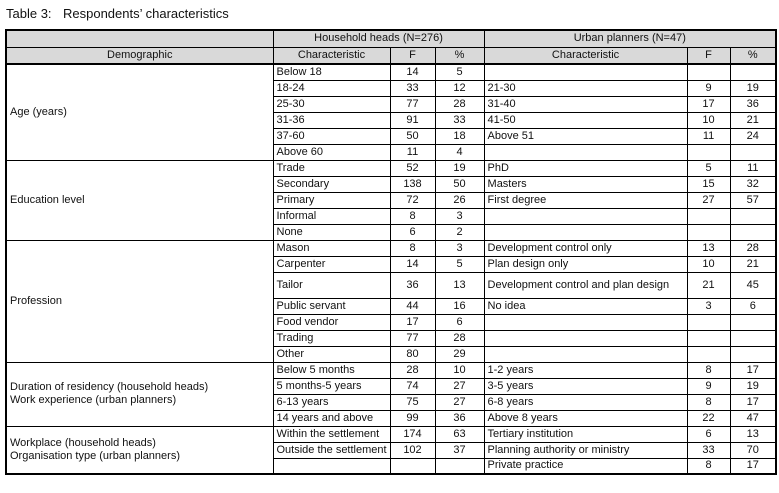 This screenshot has width=779, height=493. What do you see at coordinates (331, 354) in the screenshot?
I see `hh-characteristic-cell: Other` at bounding box center [331, 354].